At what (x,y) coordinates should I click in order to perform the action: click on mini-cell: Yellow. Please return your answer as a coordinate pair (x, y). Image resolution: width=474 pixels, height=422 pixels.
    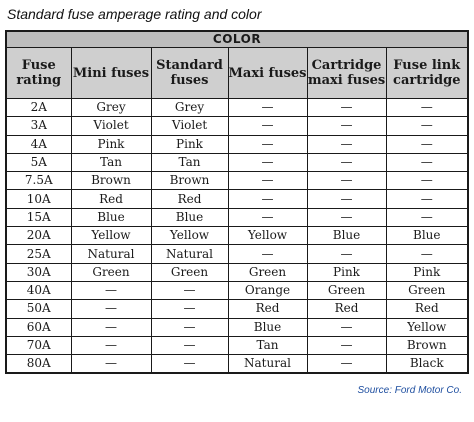
    Looking at the image, I should click on (111, 236).